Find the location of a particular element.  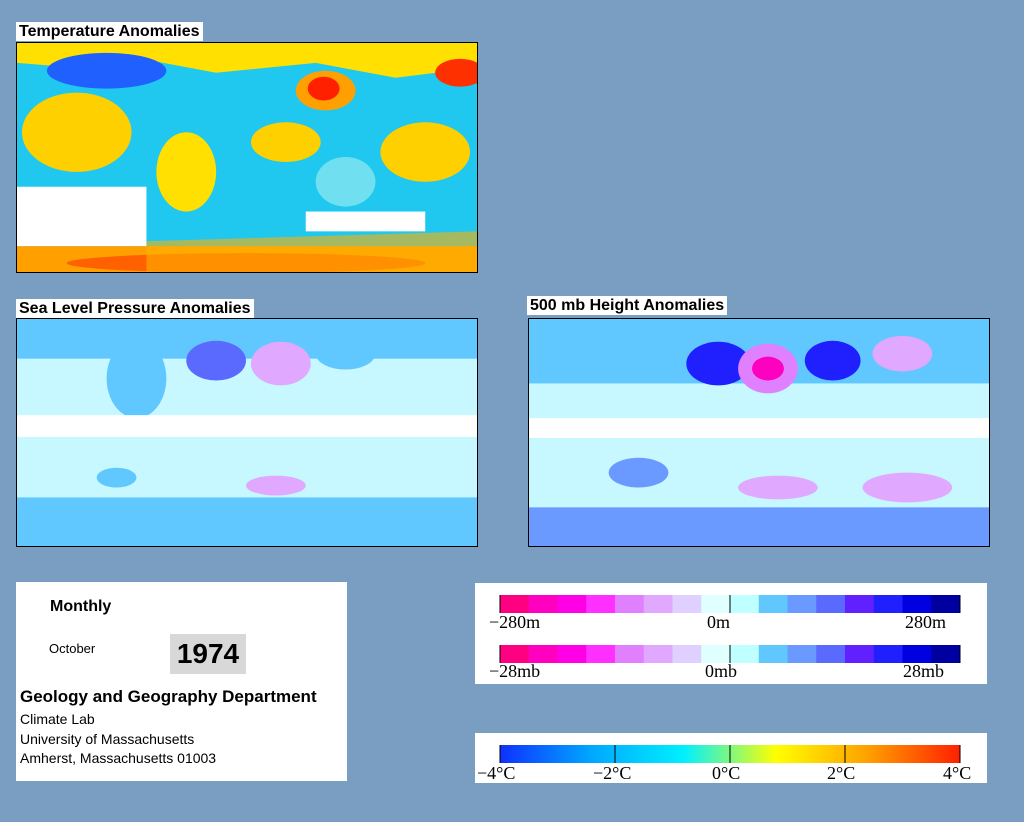

temperature-legend: −4°C −2°C 0°C 2°C 4°C is located at coordinates (731, 758).